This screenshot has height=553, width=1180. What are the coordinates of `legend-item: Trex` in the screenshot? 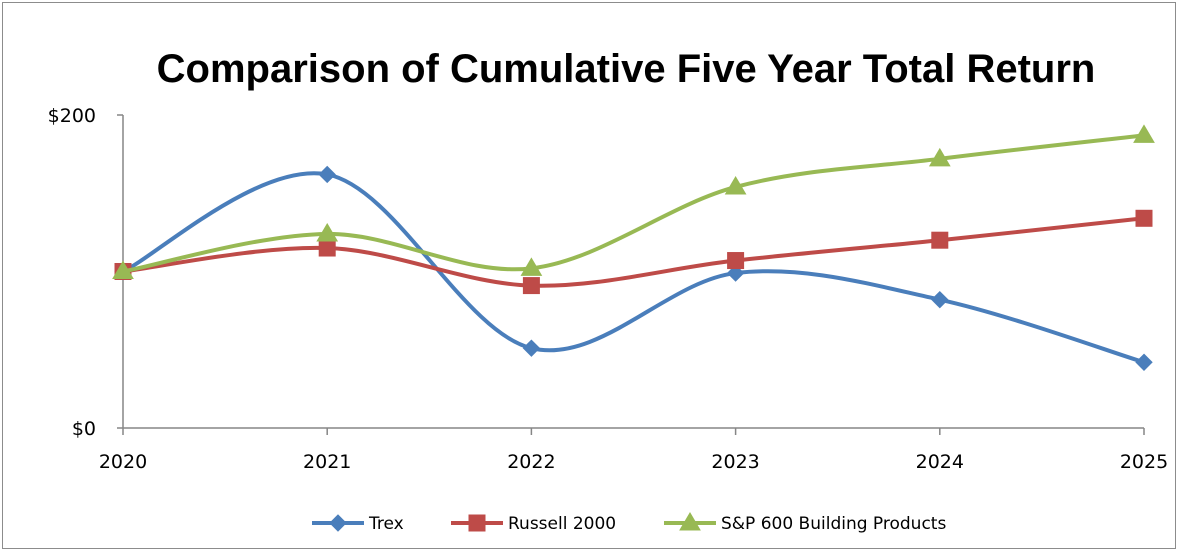 It's located at (358, 524).